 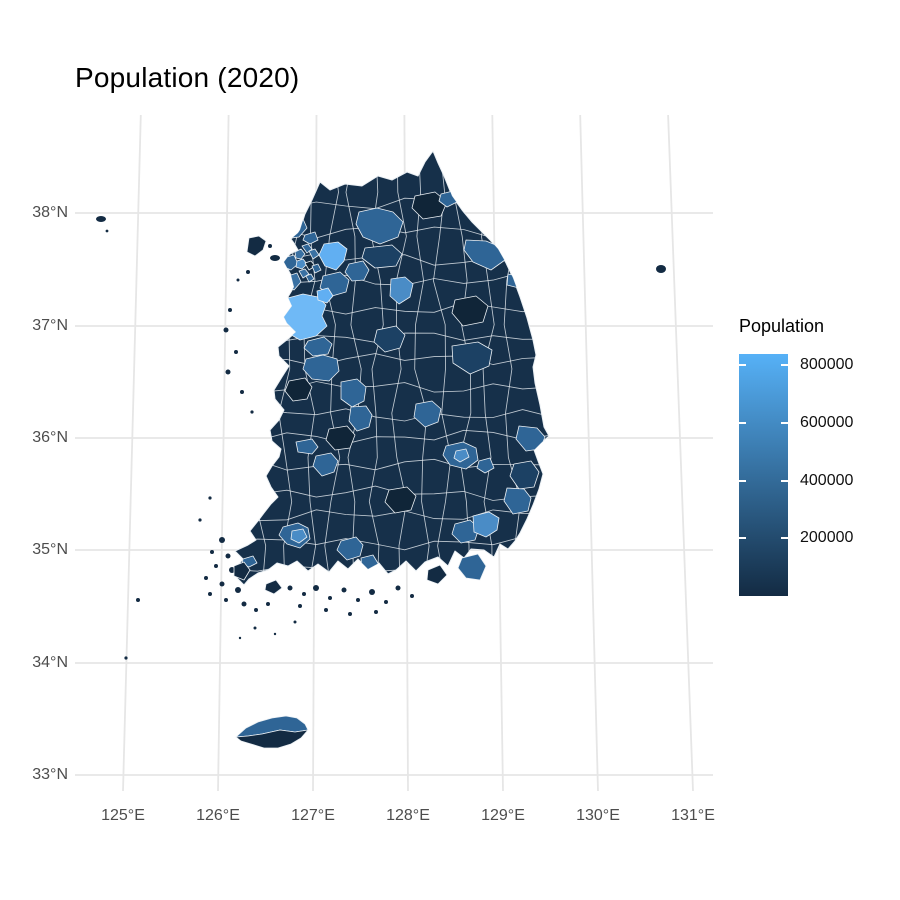 What do you see at coordinates (187, 77) in the screenshot?
I see `plot-title: Population (2020)` at bounding box center [187, 77].